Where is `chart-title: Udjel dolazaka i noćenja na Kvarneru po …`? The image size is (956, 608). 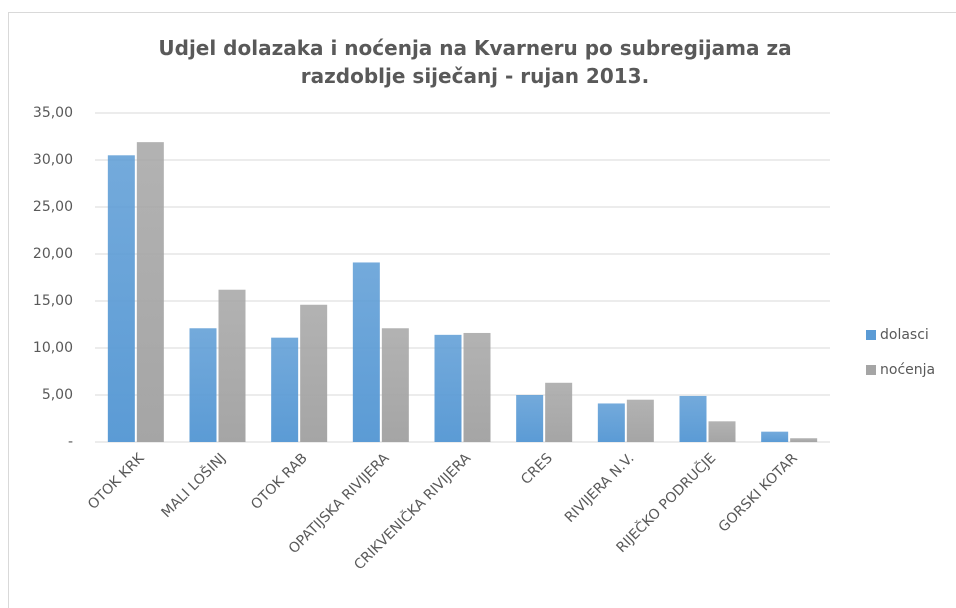 chart-title: Udjel dolazaka i noćenja na Kvarneru po … is located at coordinates (475, 62).